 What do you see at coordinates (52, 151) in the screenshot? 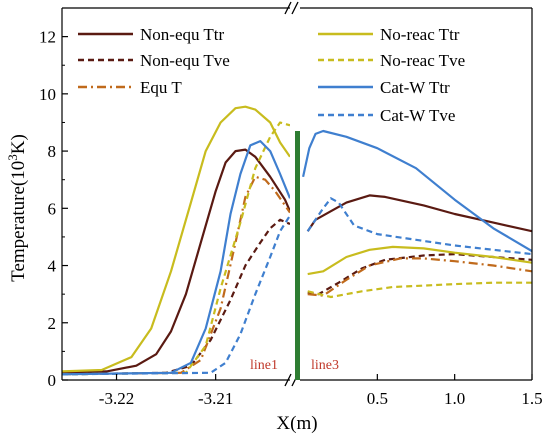
I see `y-tick-label: 8` at bounding box center [52, 151].